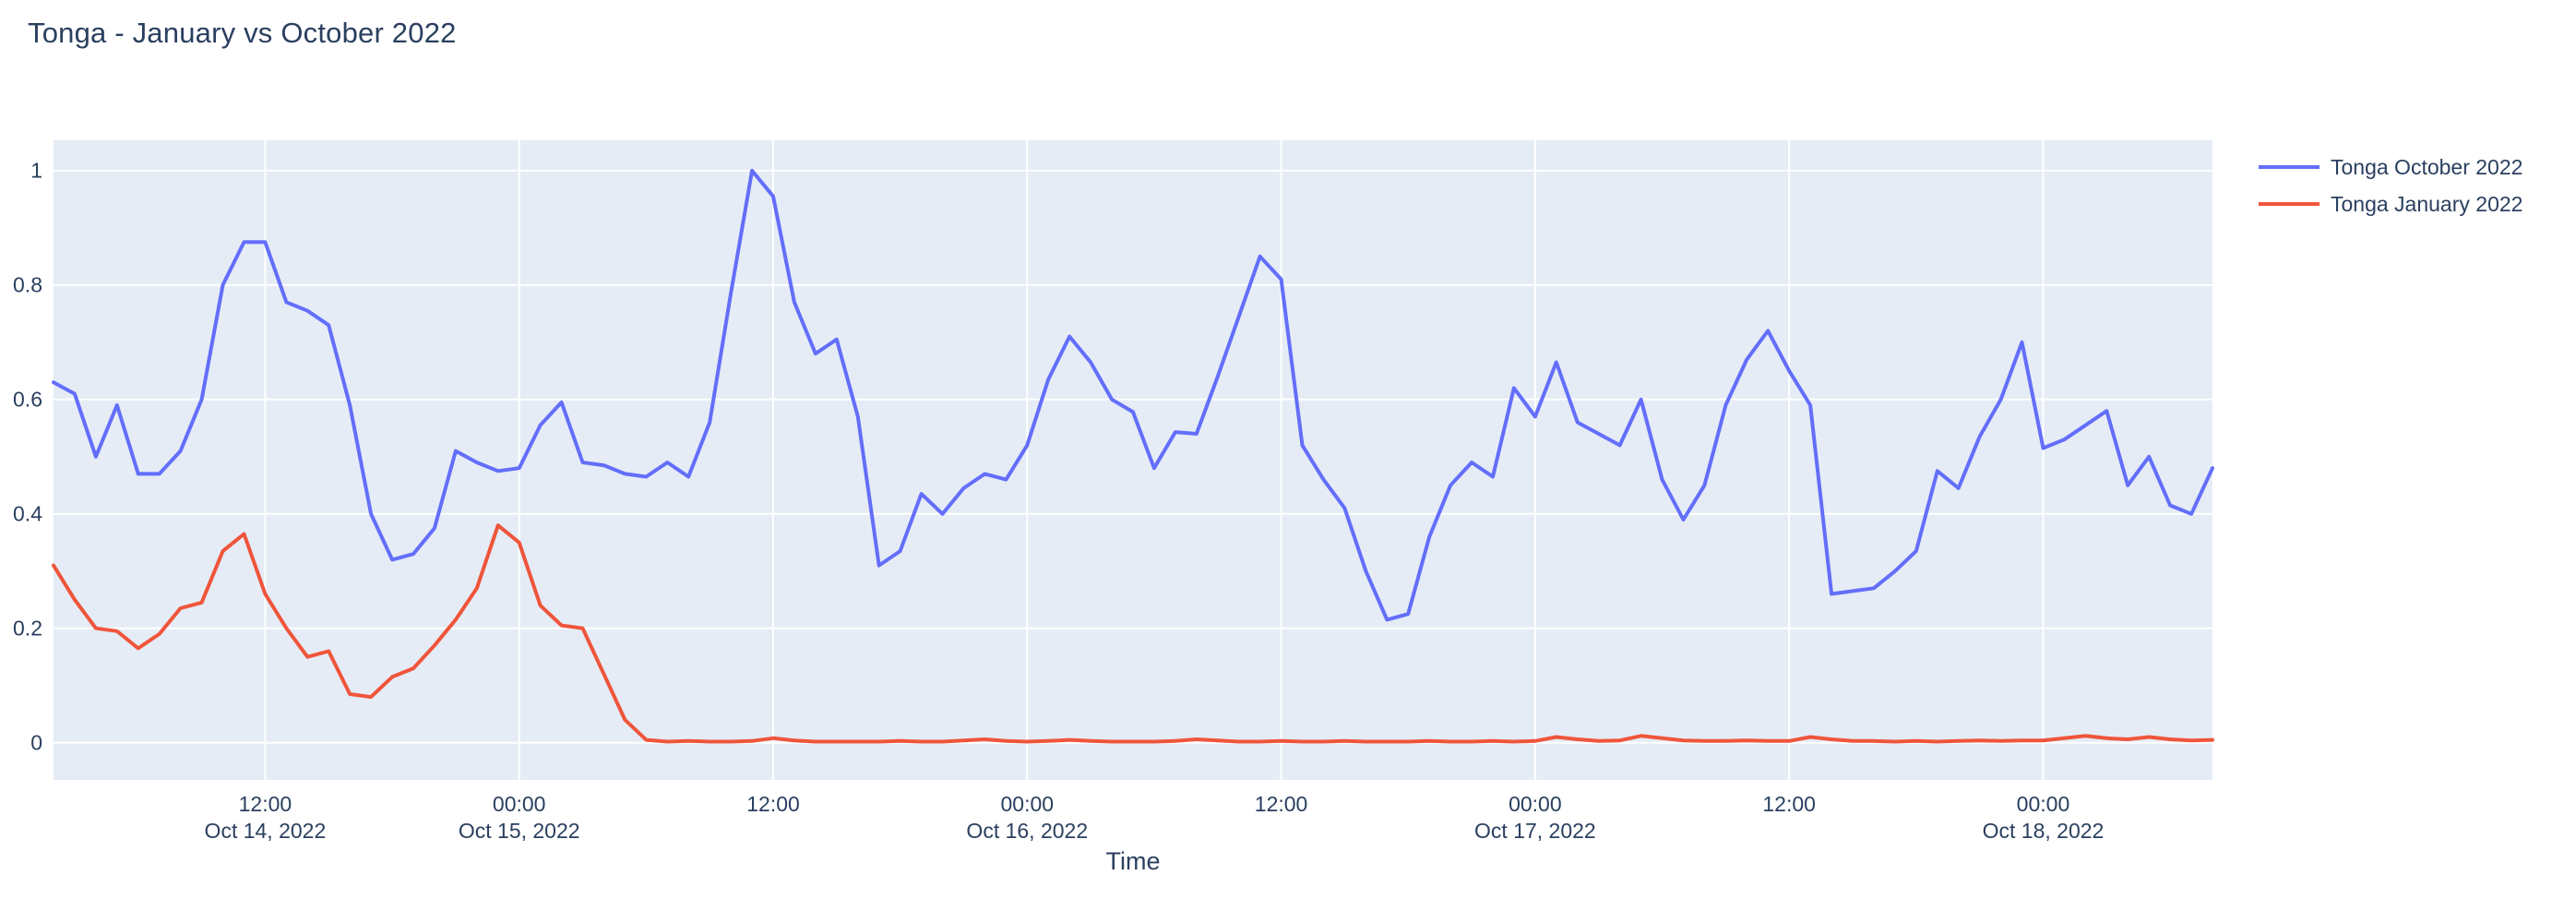 This screenshot has width=2576, height=899. What do you see at coordinates (36, 743) in the screenshot?
I see `y-tick-label: 0` at bounding box center [36, 743].